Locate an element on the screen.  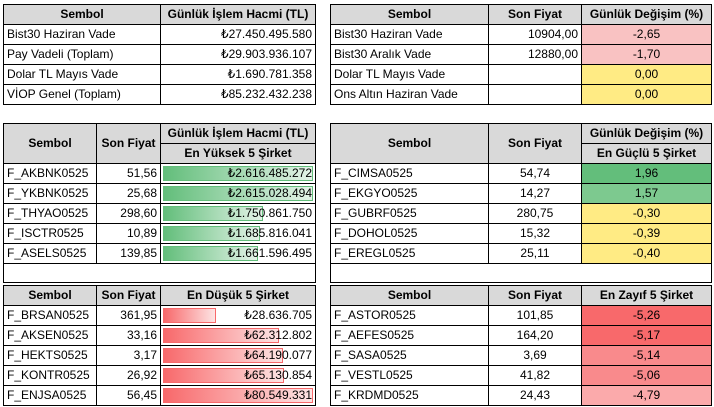
symbol-cell: F_EREGL0525 is located at coordinates (409, 253).